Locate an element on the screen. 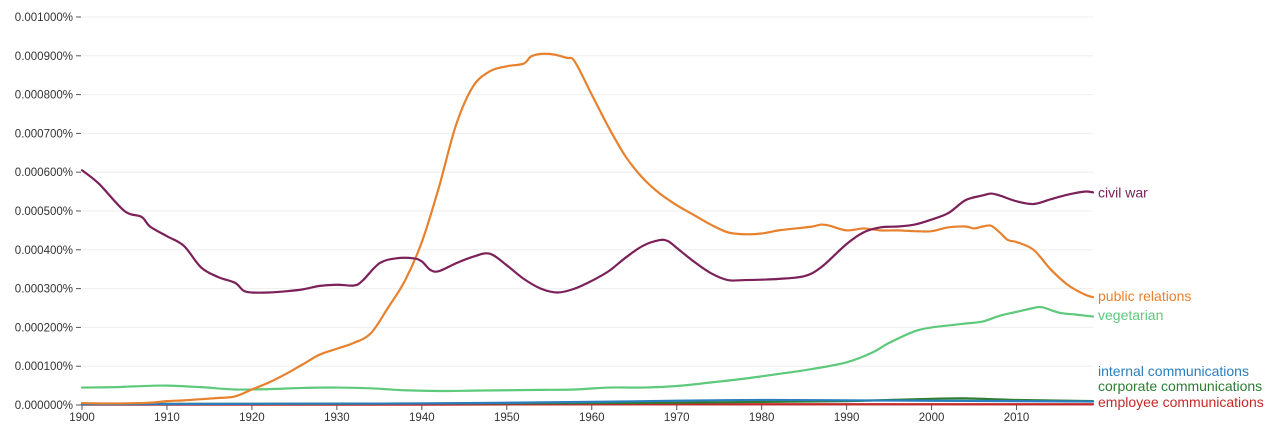 The width and height of the screenshot is (1282, 428). x-tick-label: 1900 is located at coordinates (82, 418).